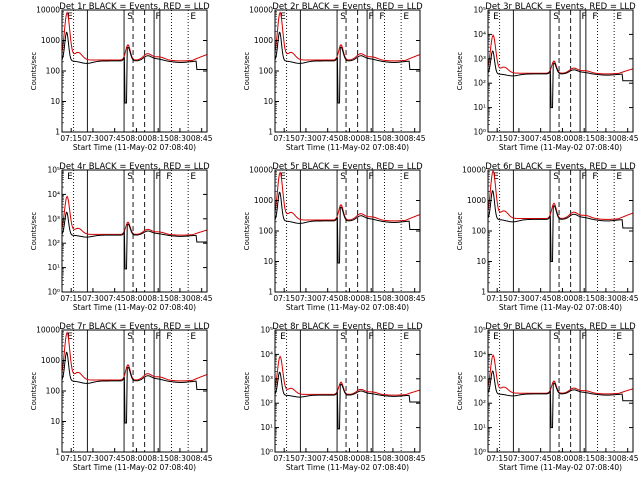 This screenshot has height=480, width=640. Describe the element at coordinates (479, 231) in the screenshot. I see `y-tick-label: 100` at that location.